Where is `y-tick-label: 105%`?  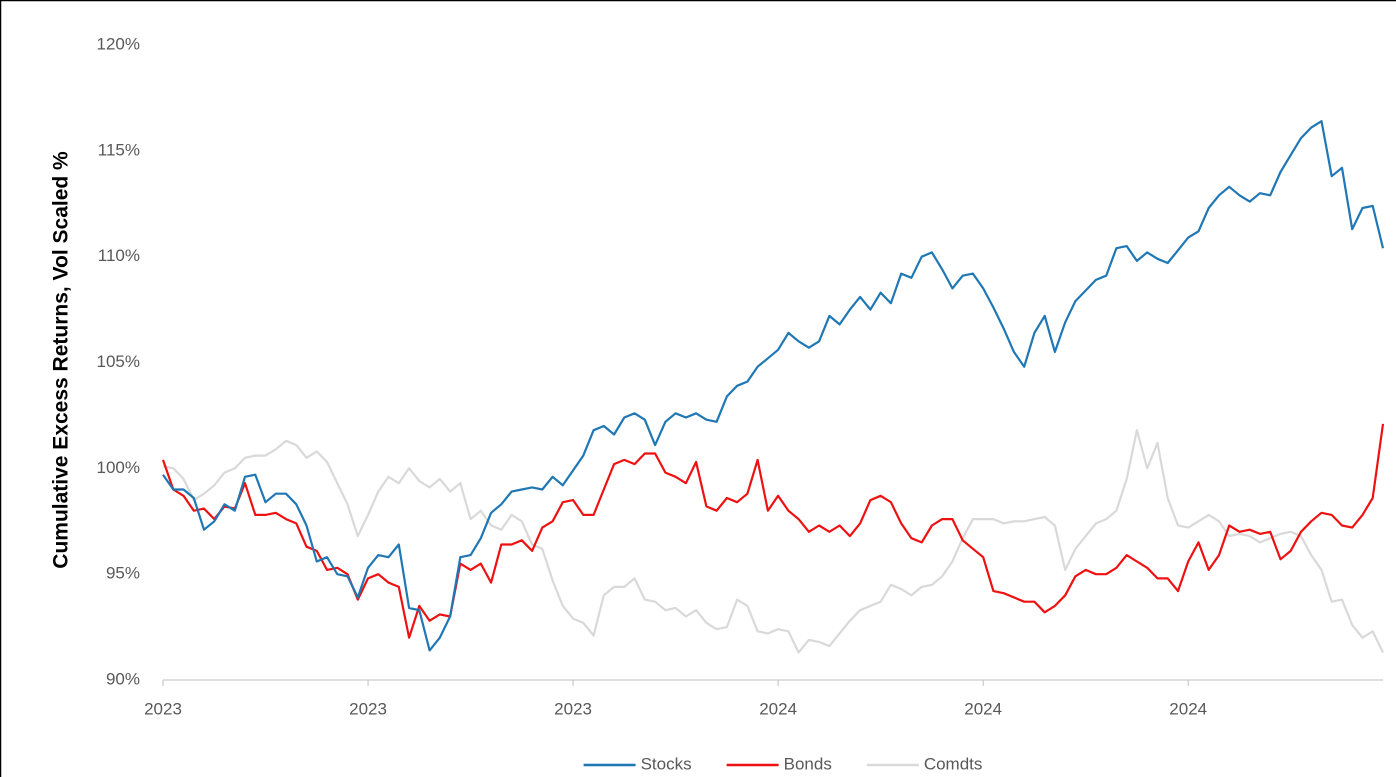 y-tick-label: 105% is located at coordinates (118, 361).